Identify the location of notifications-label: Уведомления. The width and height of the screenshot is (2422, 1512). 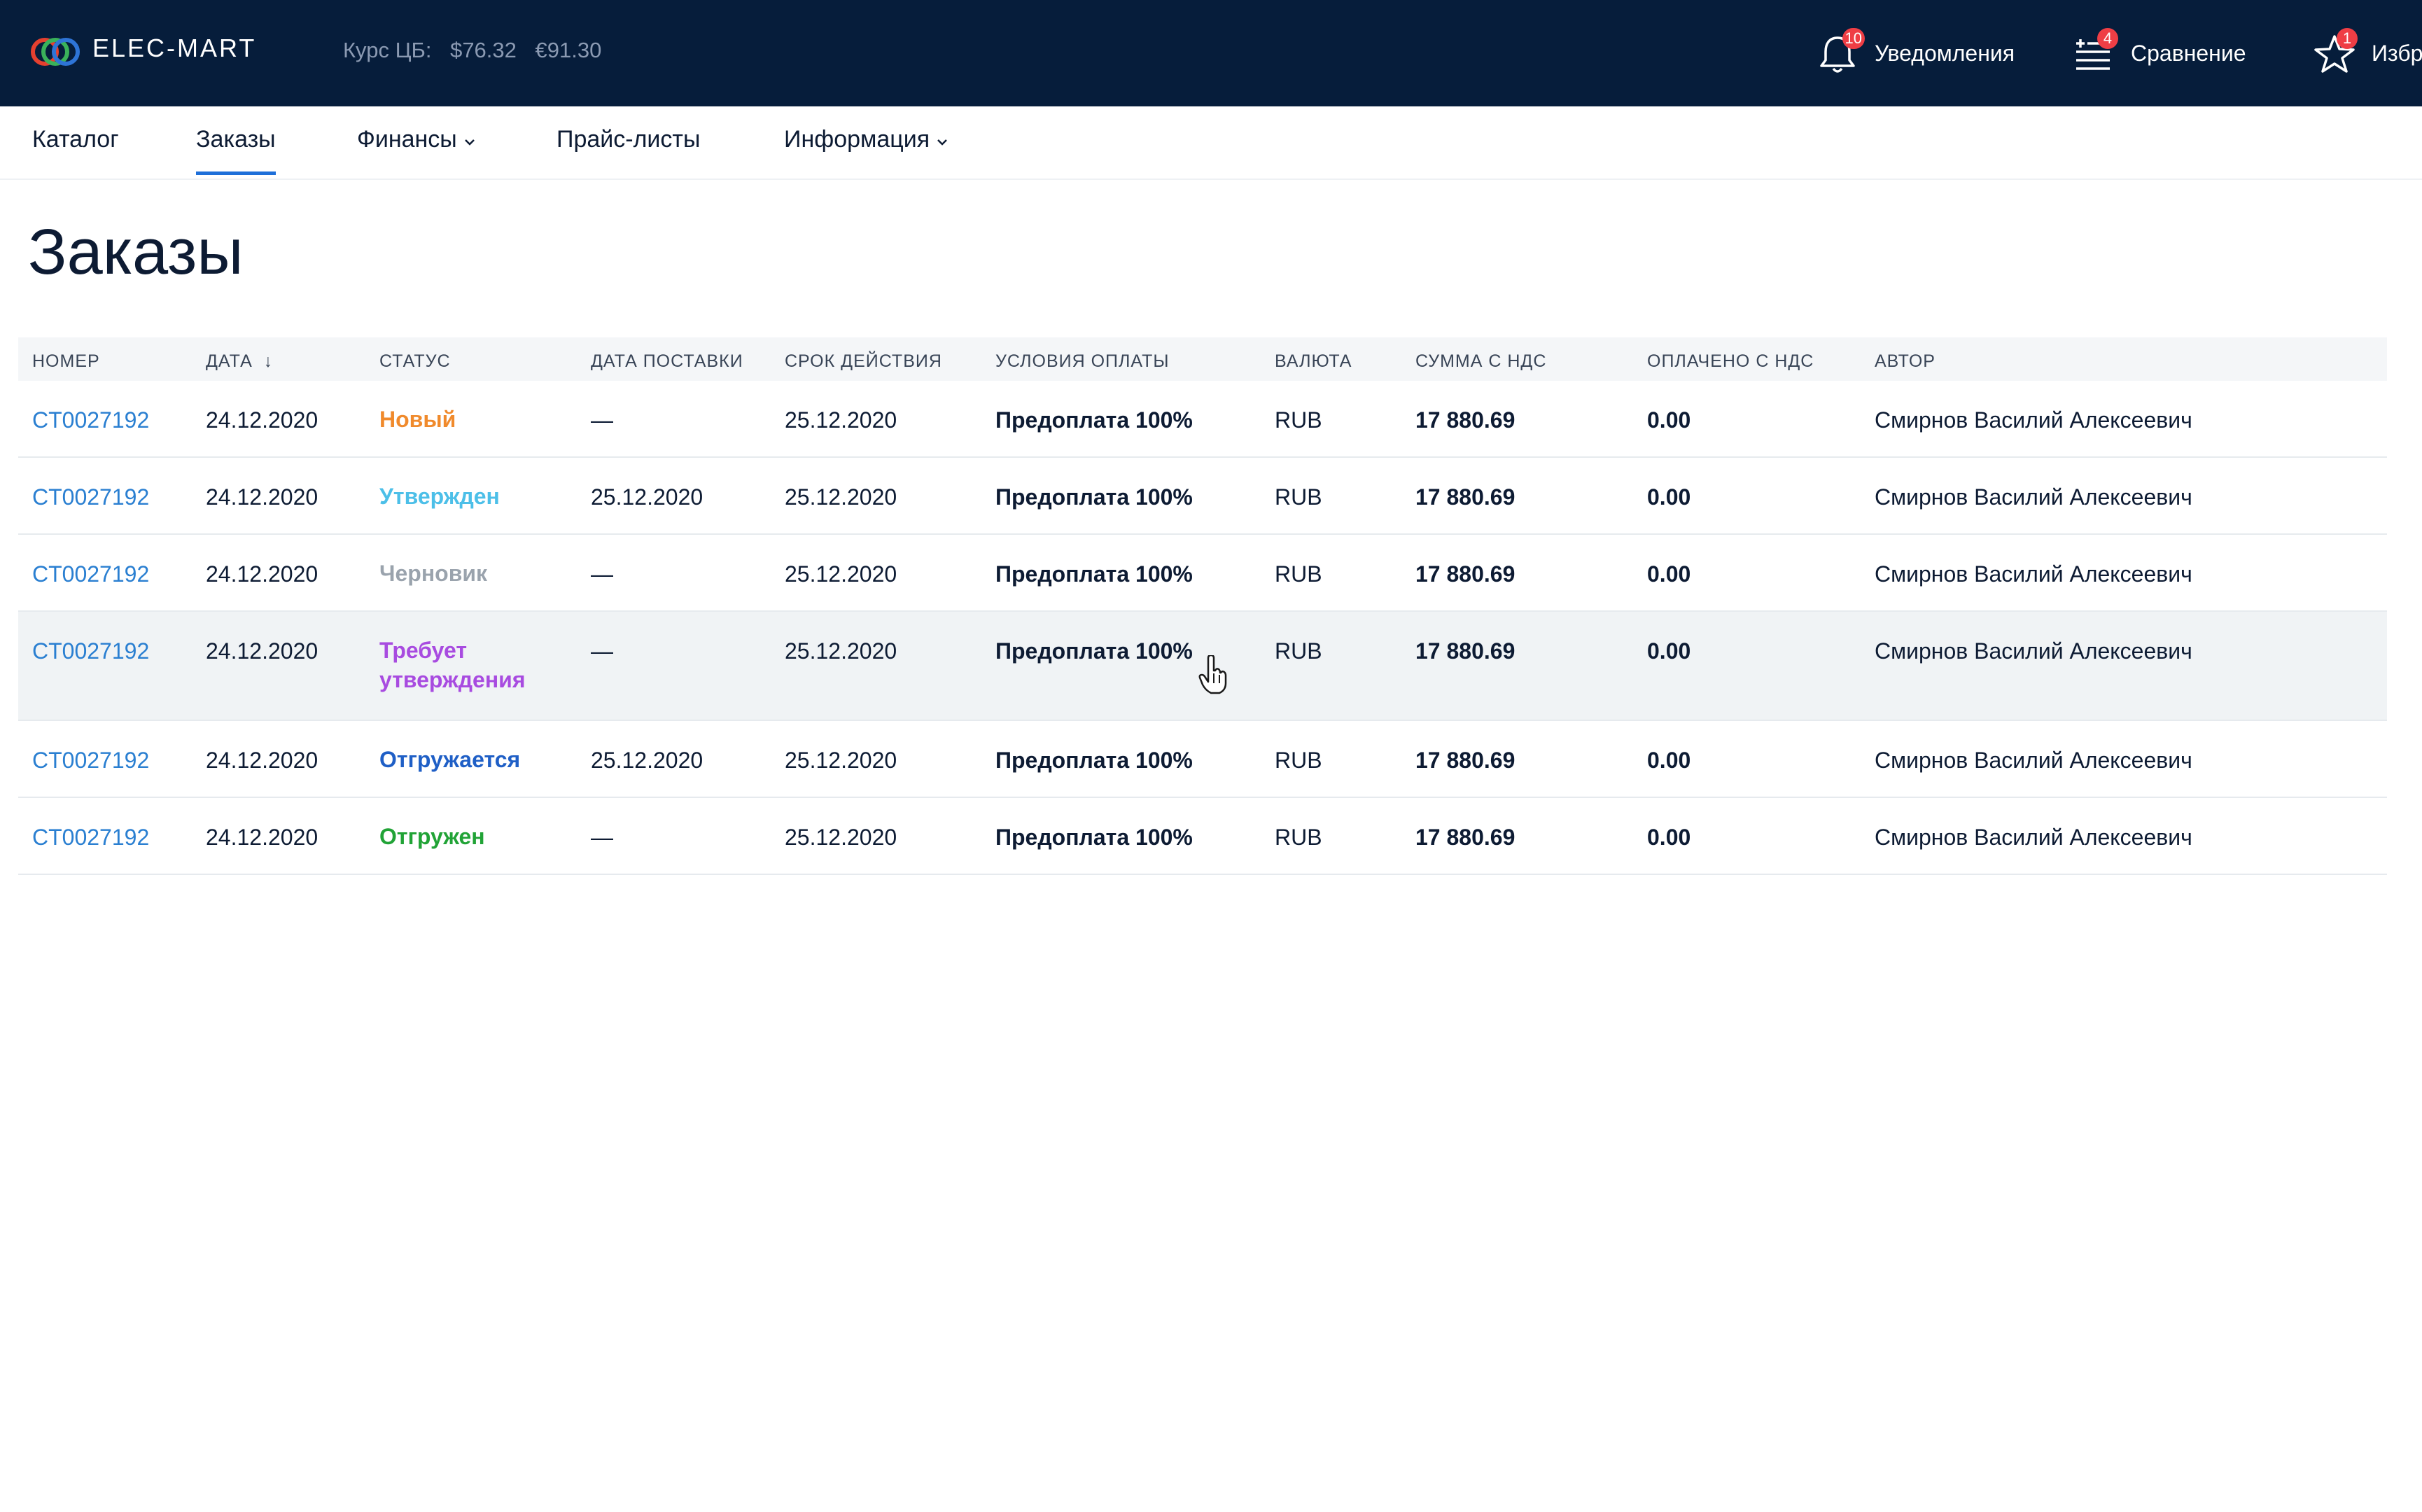
(1945, 53).